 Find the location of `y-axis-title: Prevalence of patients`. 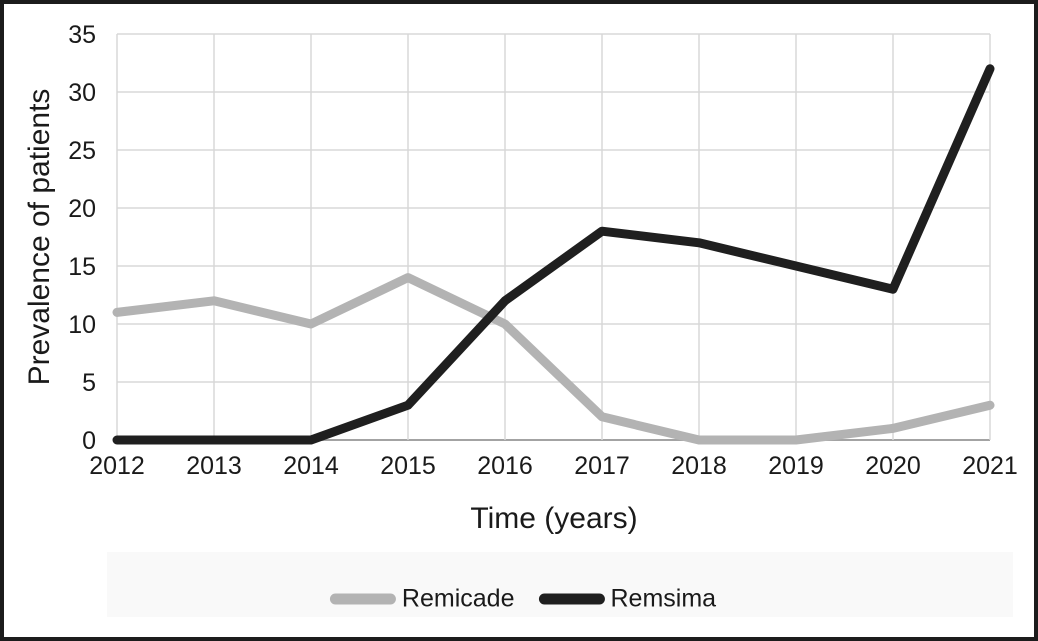

y-axis-title: Prevalence of patients is located at coordinates (39, 237).